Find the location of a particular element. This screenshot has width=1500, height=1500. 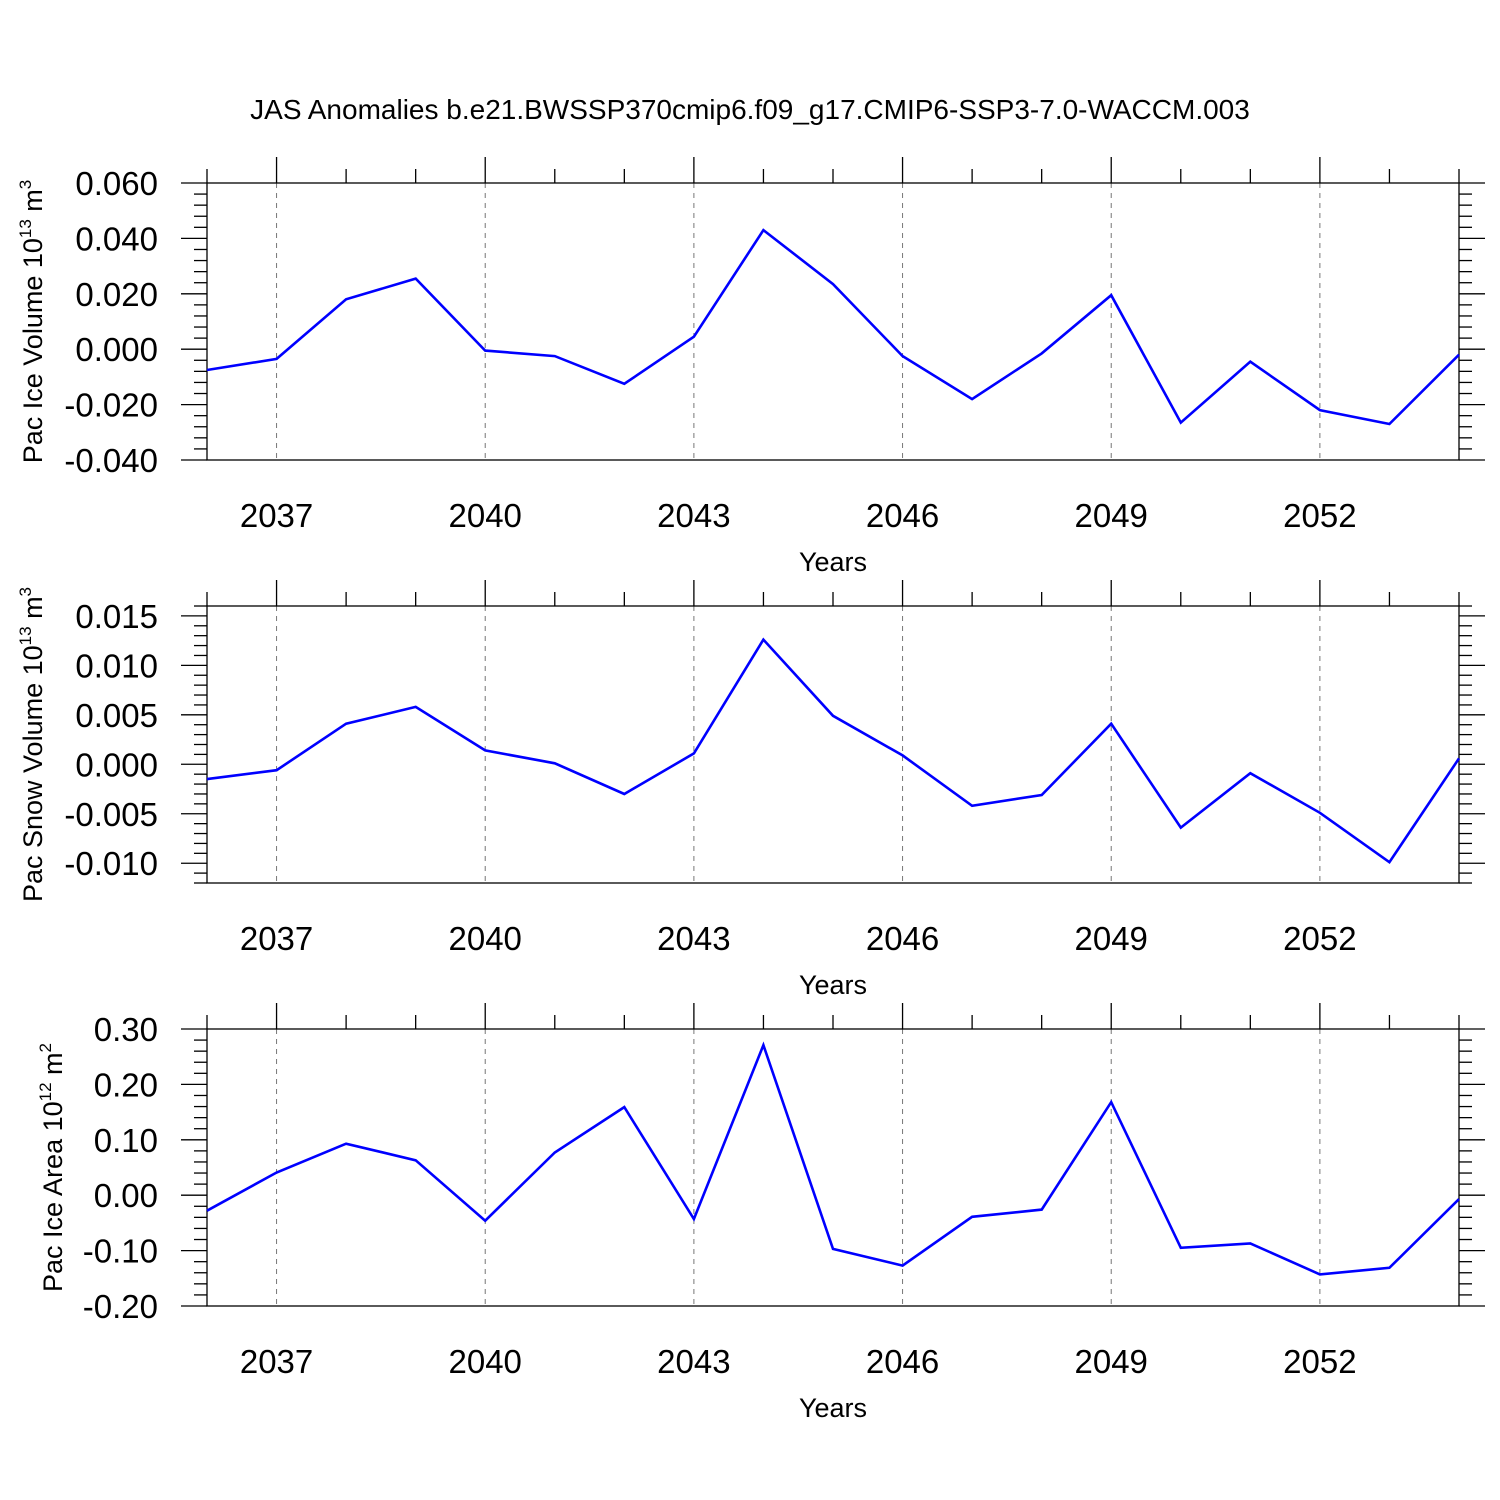

y-tick-label: 0.020 is located at coordinates (116, 294).